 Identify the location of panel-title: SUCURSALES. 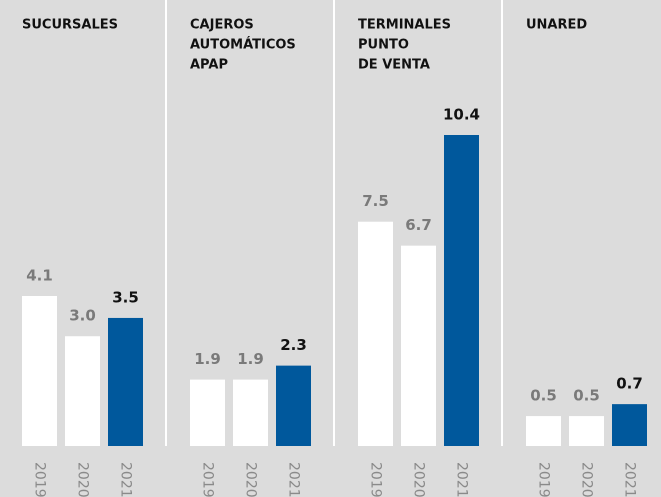
(70, 25).